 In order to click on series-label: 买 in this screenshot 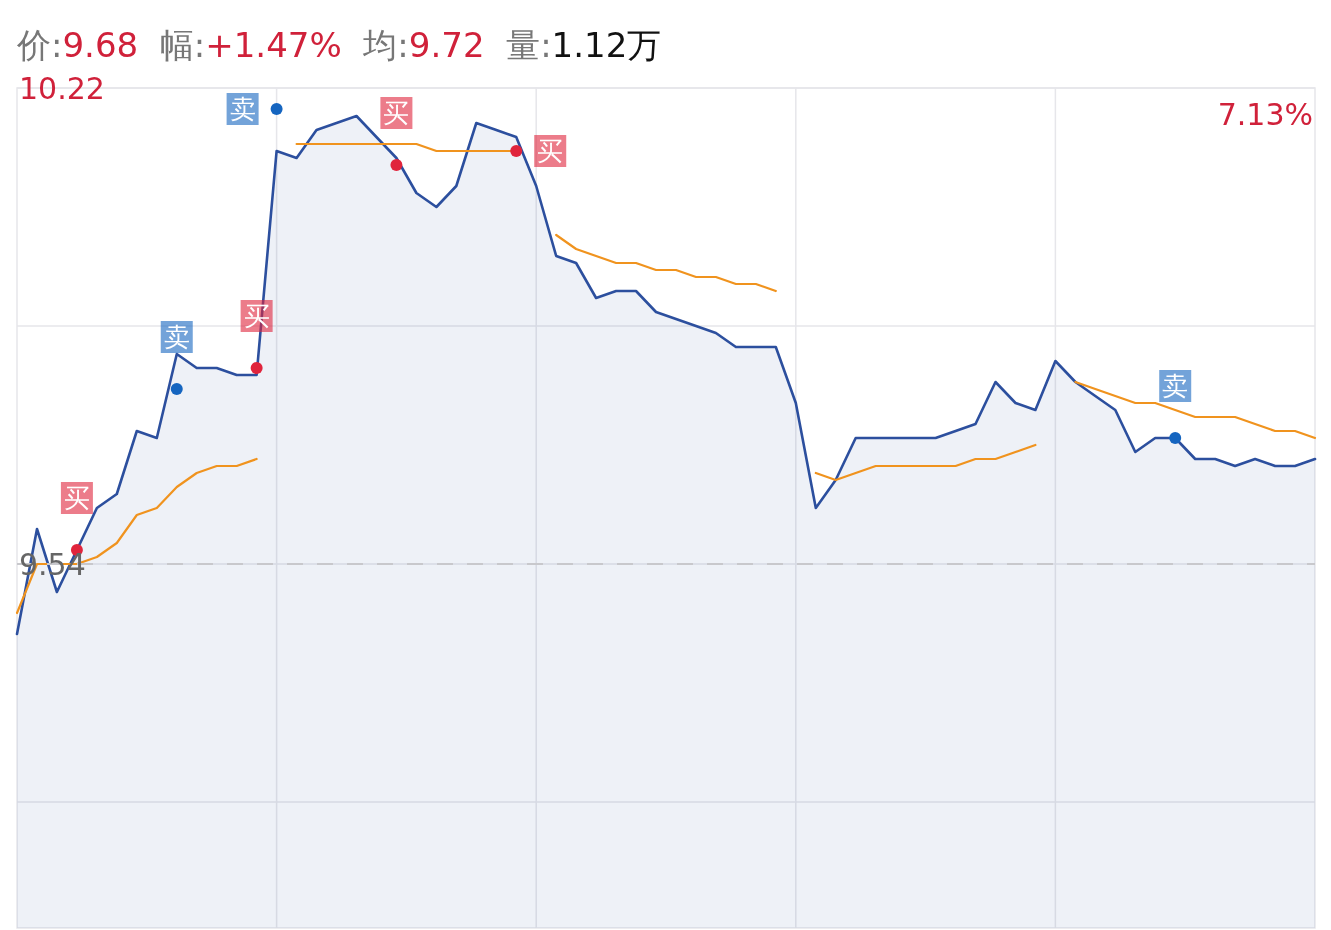, I will do `click(550, 151)`.